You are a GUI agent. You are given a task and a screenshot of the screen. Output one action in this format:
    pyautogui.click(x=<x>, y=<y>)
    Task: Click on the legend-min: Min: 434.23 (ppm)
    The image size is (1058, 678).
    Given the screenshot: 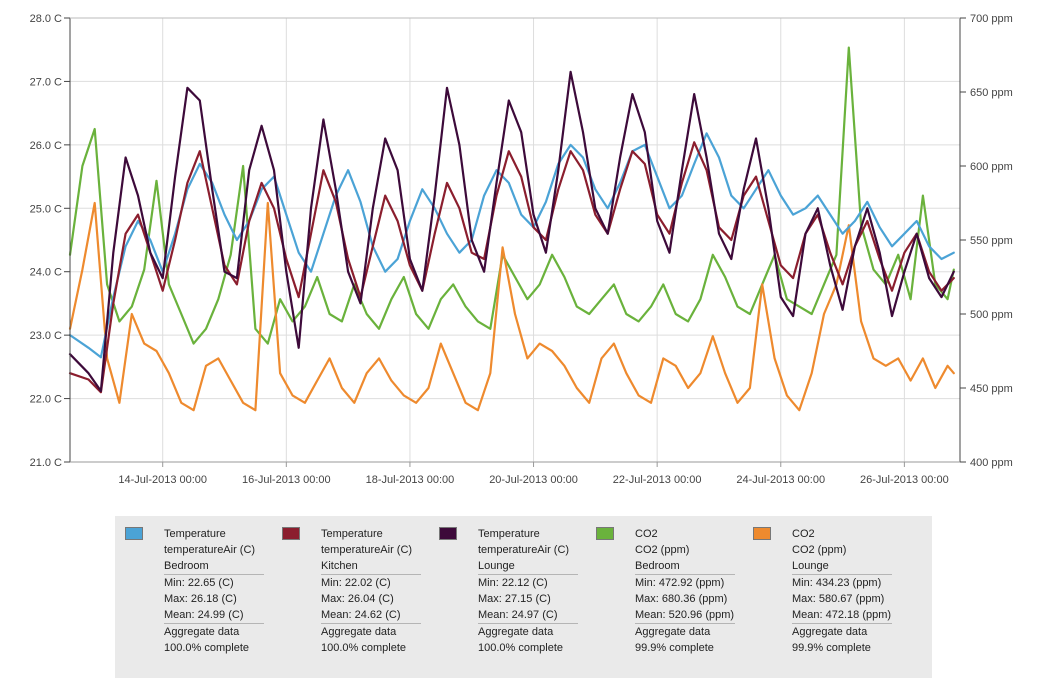 What is the action you would take?
    pyautogui.click(x=837, y=583)
    